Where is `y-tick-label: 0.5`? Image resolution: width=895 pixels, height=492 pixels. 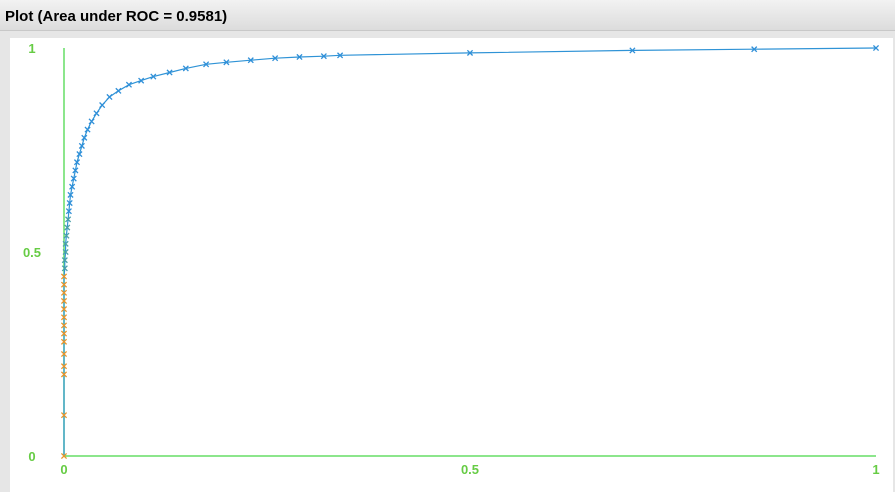 y-tick-label: 0.5 is located at coordinates (32, 252).